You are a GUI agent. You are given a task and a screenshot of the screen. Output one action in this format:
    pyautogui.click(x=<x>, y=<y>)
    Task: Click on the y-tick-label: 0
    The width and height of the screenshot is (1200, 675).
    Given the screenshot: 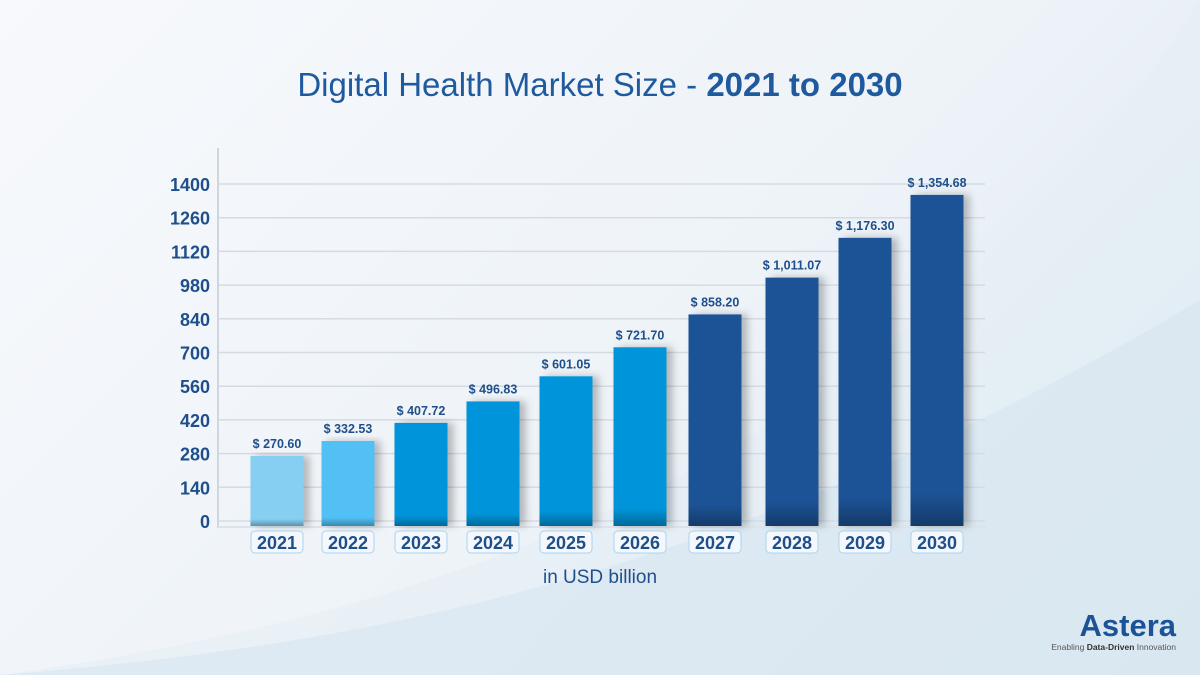 What is the action you would take?
    pyautogui.click(x=205, y=522)
    